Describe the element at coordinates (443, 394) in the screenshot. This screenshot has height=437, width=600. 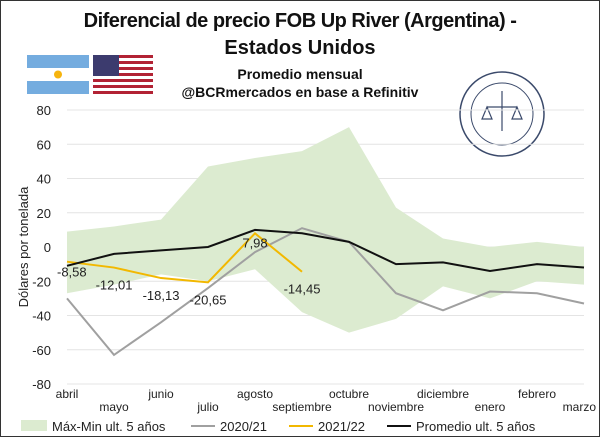
I see `x-tick-label: diciembre` at that location.